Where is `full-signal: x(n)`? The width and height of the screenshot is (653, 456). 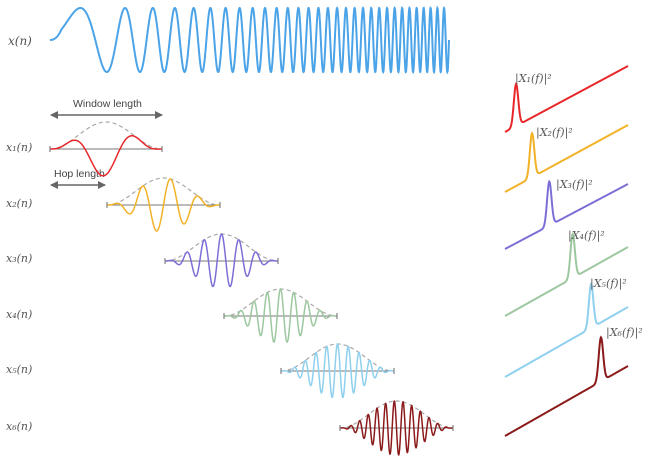
full-signal: x(n) is located at coordinates (229, 40).